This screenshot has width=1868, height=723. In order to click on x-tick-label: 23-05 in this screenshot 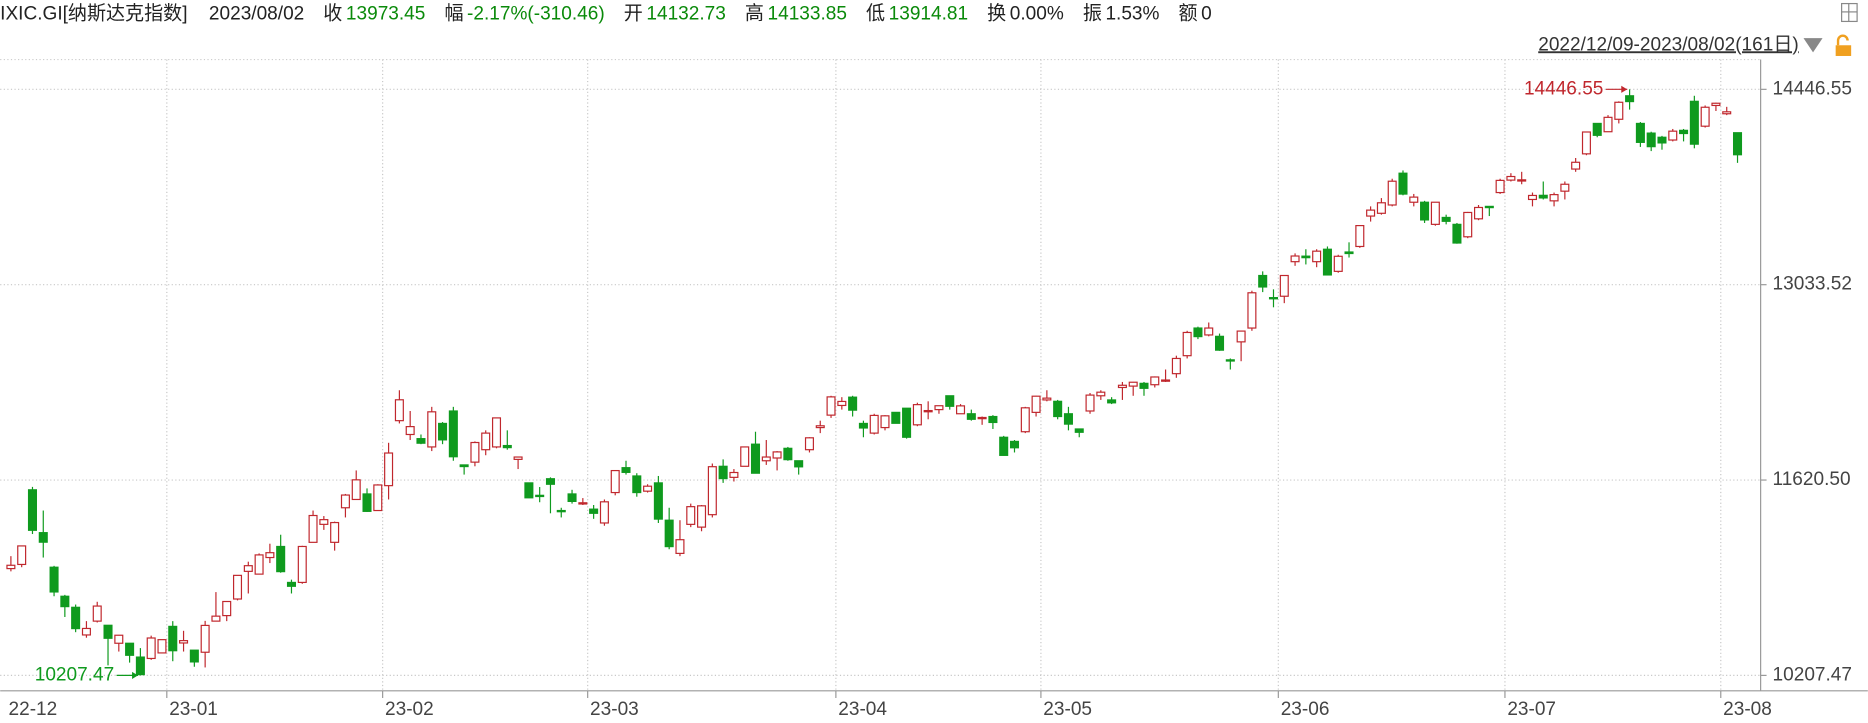, I will do `click(1067, 709)`.